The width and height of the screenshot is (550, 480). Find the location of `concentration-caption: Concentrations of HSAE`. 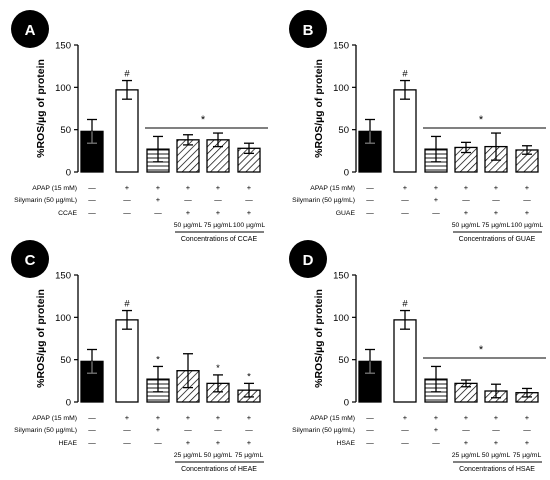

concentration-caption: Concentrations of HSAE is located at coordinates (497, 469).